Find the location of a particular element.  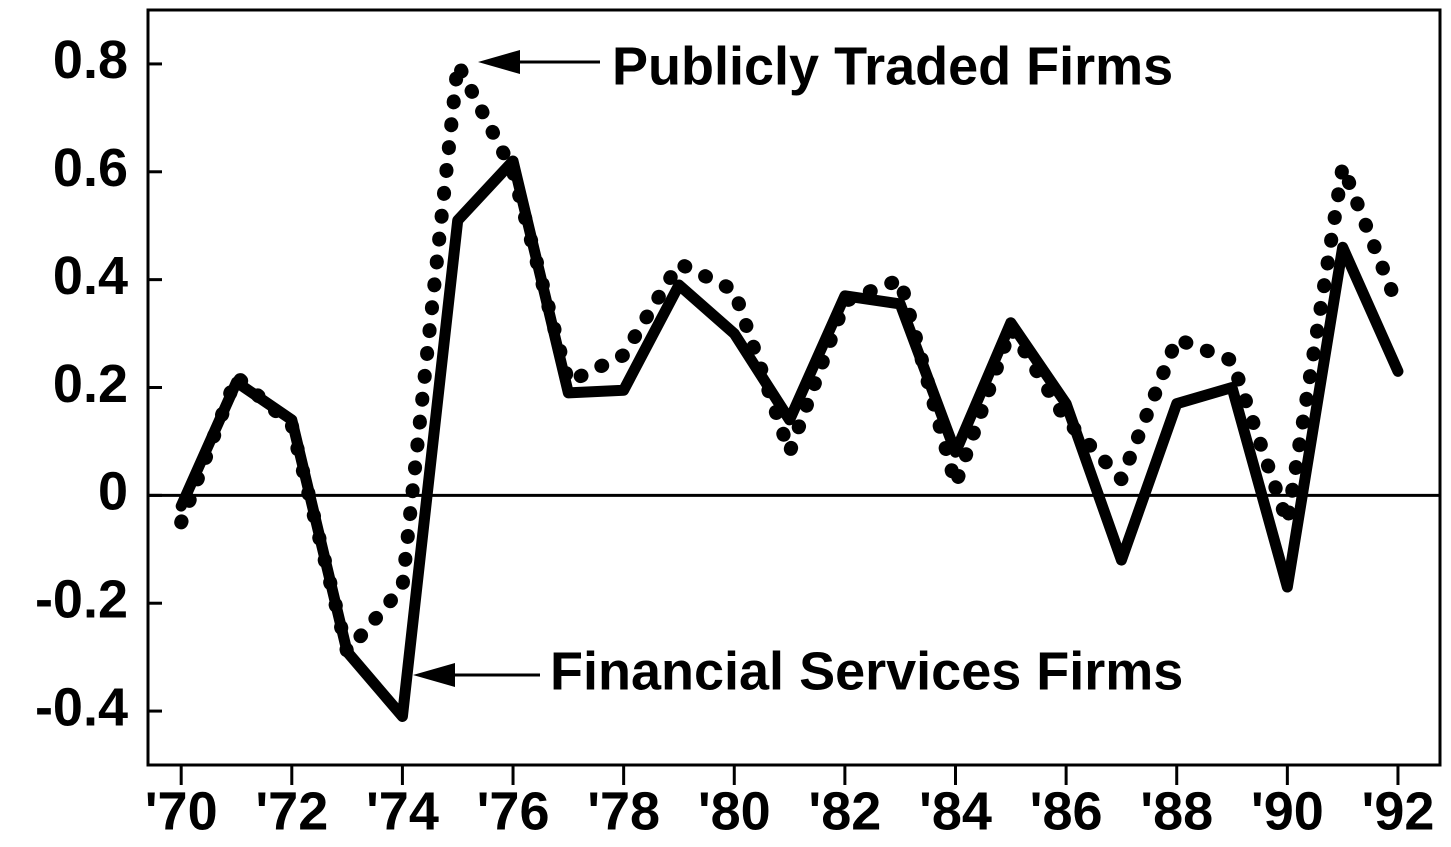

x-tick-label: '72 is located at coordinates (291, 811).